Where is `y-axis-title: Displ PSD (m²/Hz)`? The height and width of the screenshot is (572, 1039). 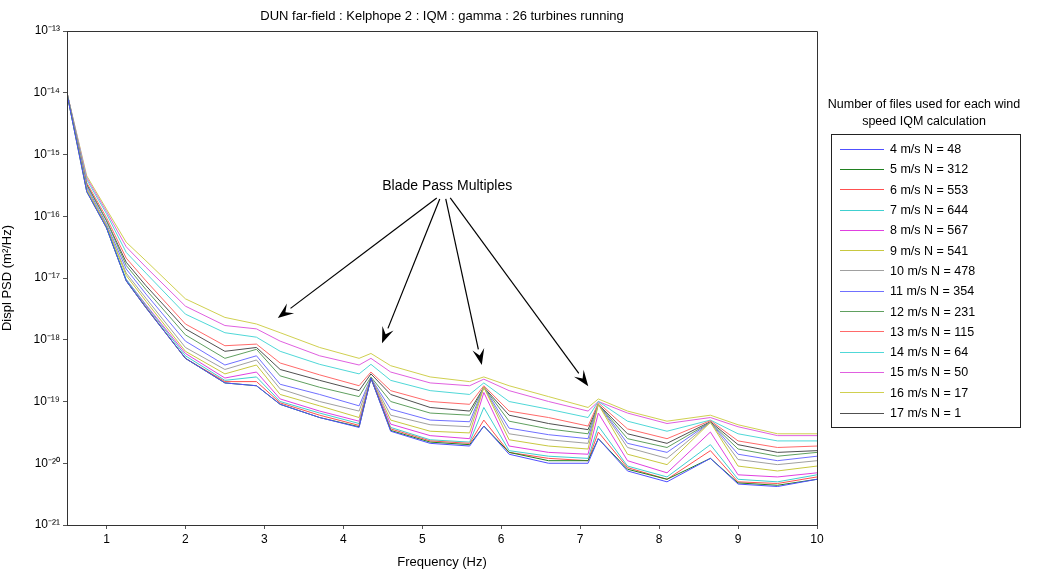 y-axis-title: Displ PSD (m²/Hz) is located at coordinates (7, 278).